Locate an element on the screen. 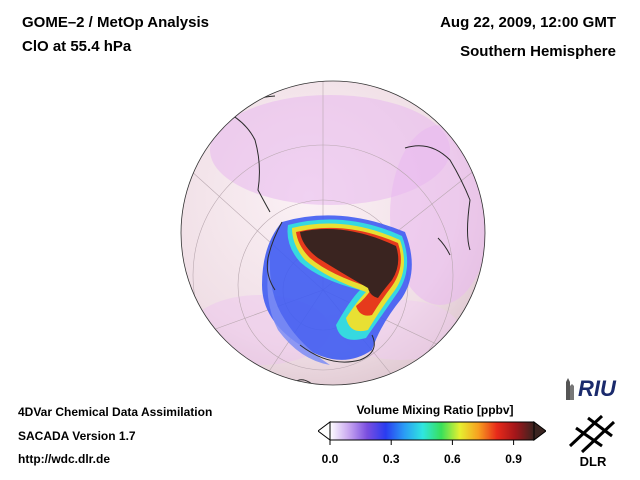  footer-url: http://wdc.dlr.de is located at coordinates (64, 459).